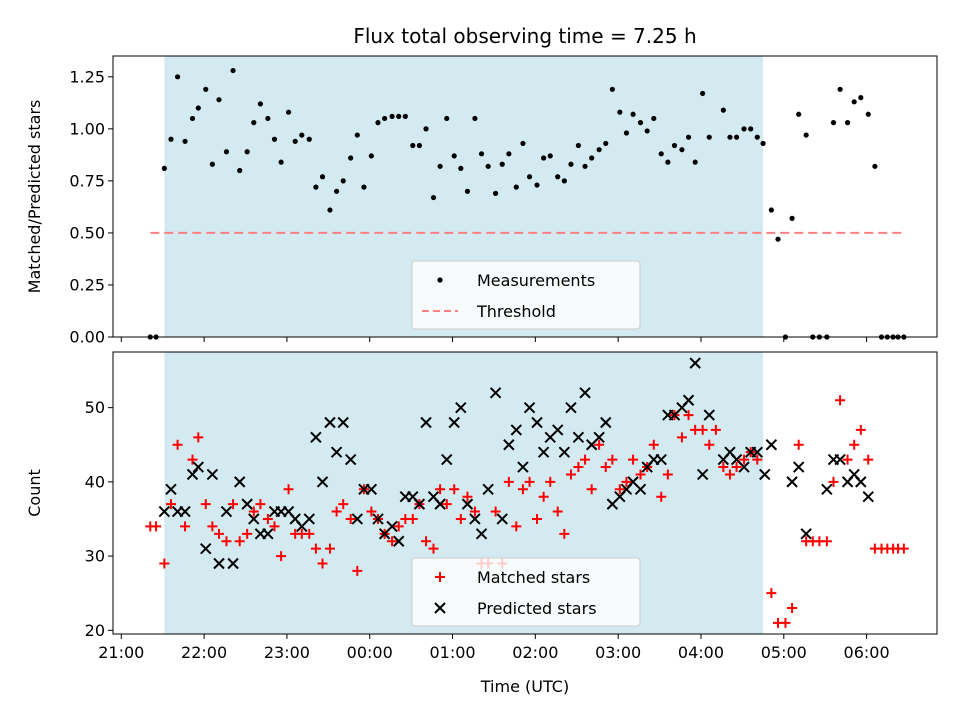 This screenshot has width=960, height=720. What do you see at coordinates (452, 652) in the screenshot?
I see `x-tick-label: 01:00` at bounding box center [452, 652].